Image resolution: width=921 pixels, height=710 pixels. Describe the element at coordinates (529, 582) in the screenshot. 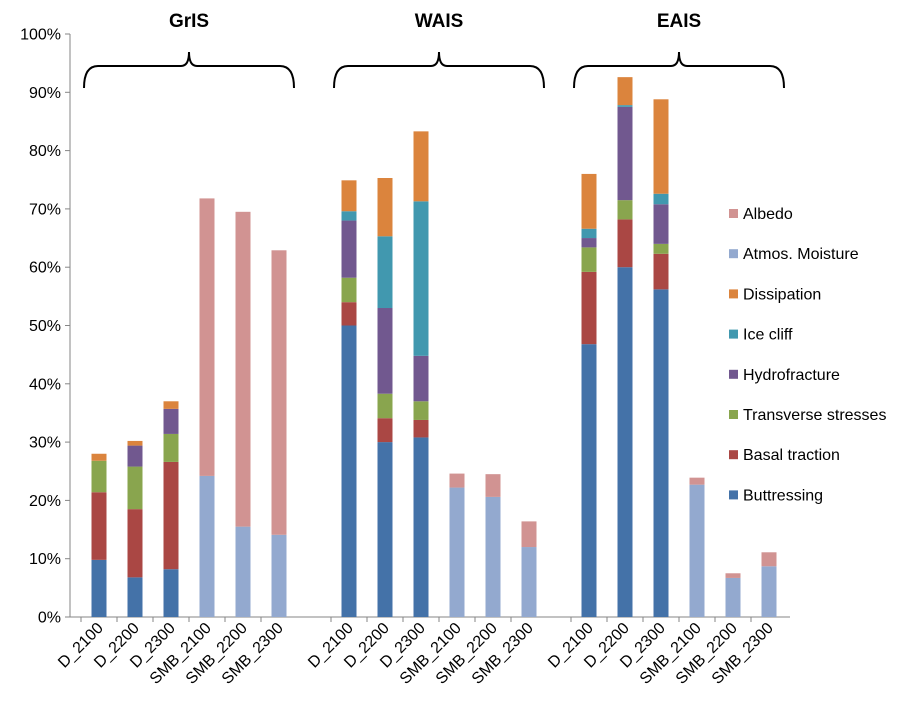

I see `bar-segment-wais-smb-2300-atmos-moisture` at that location.